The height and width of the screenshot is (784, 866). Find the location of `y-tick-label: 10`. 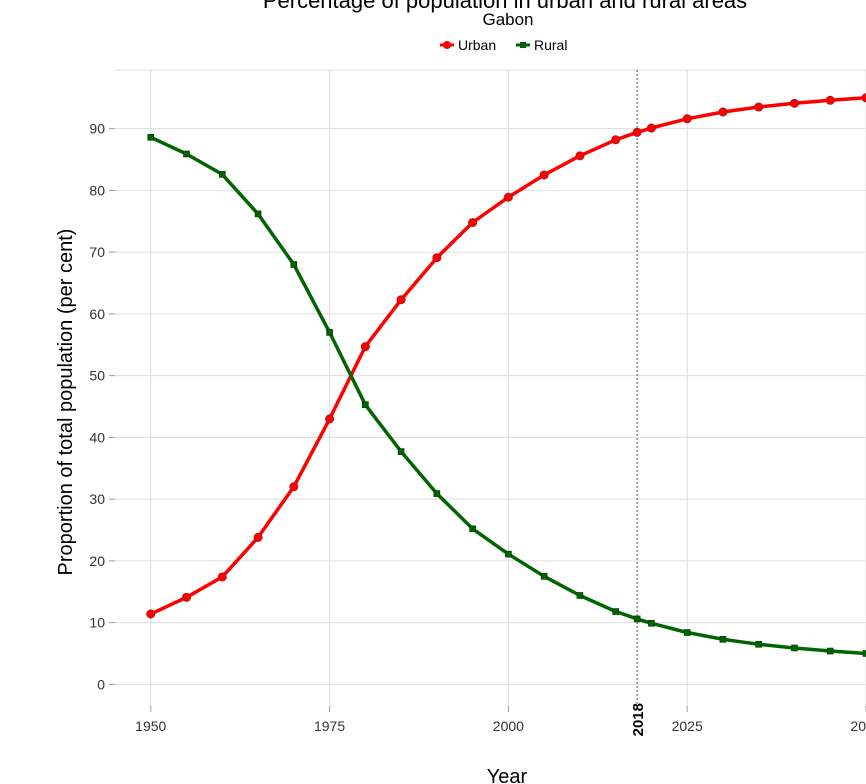

y-tick-label: 10 is located at coordinates (97, 623).